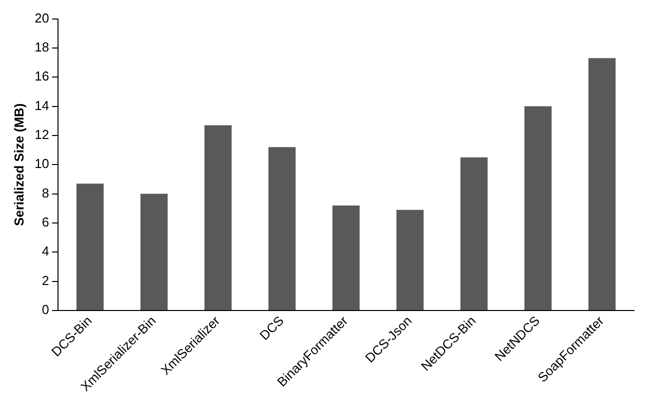 This screenshot has width=652, height=406. I want to click on y-tick-label: 4, so click(46, 251).